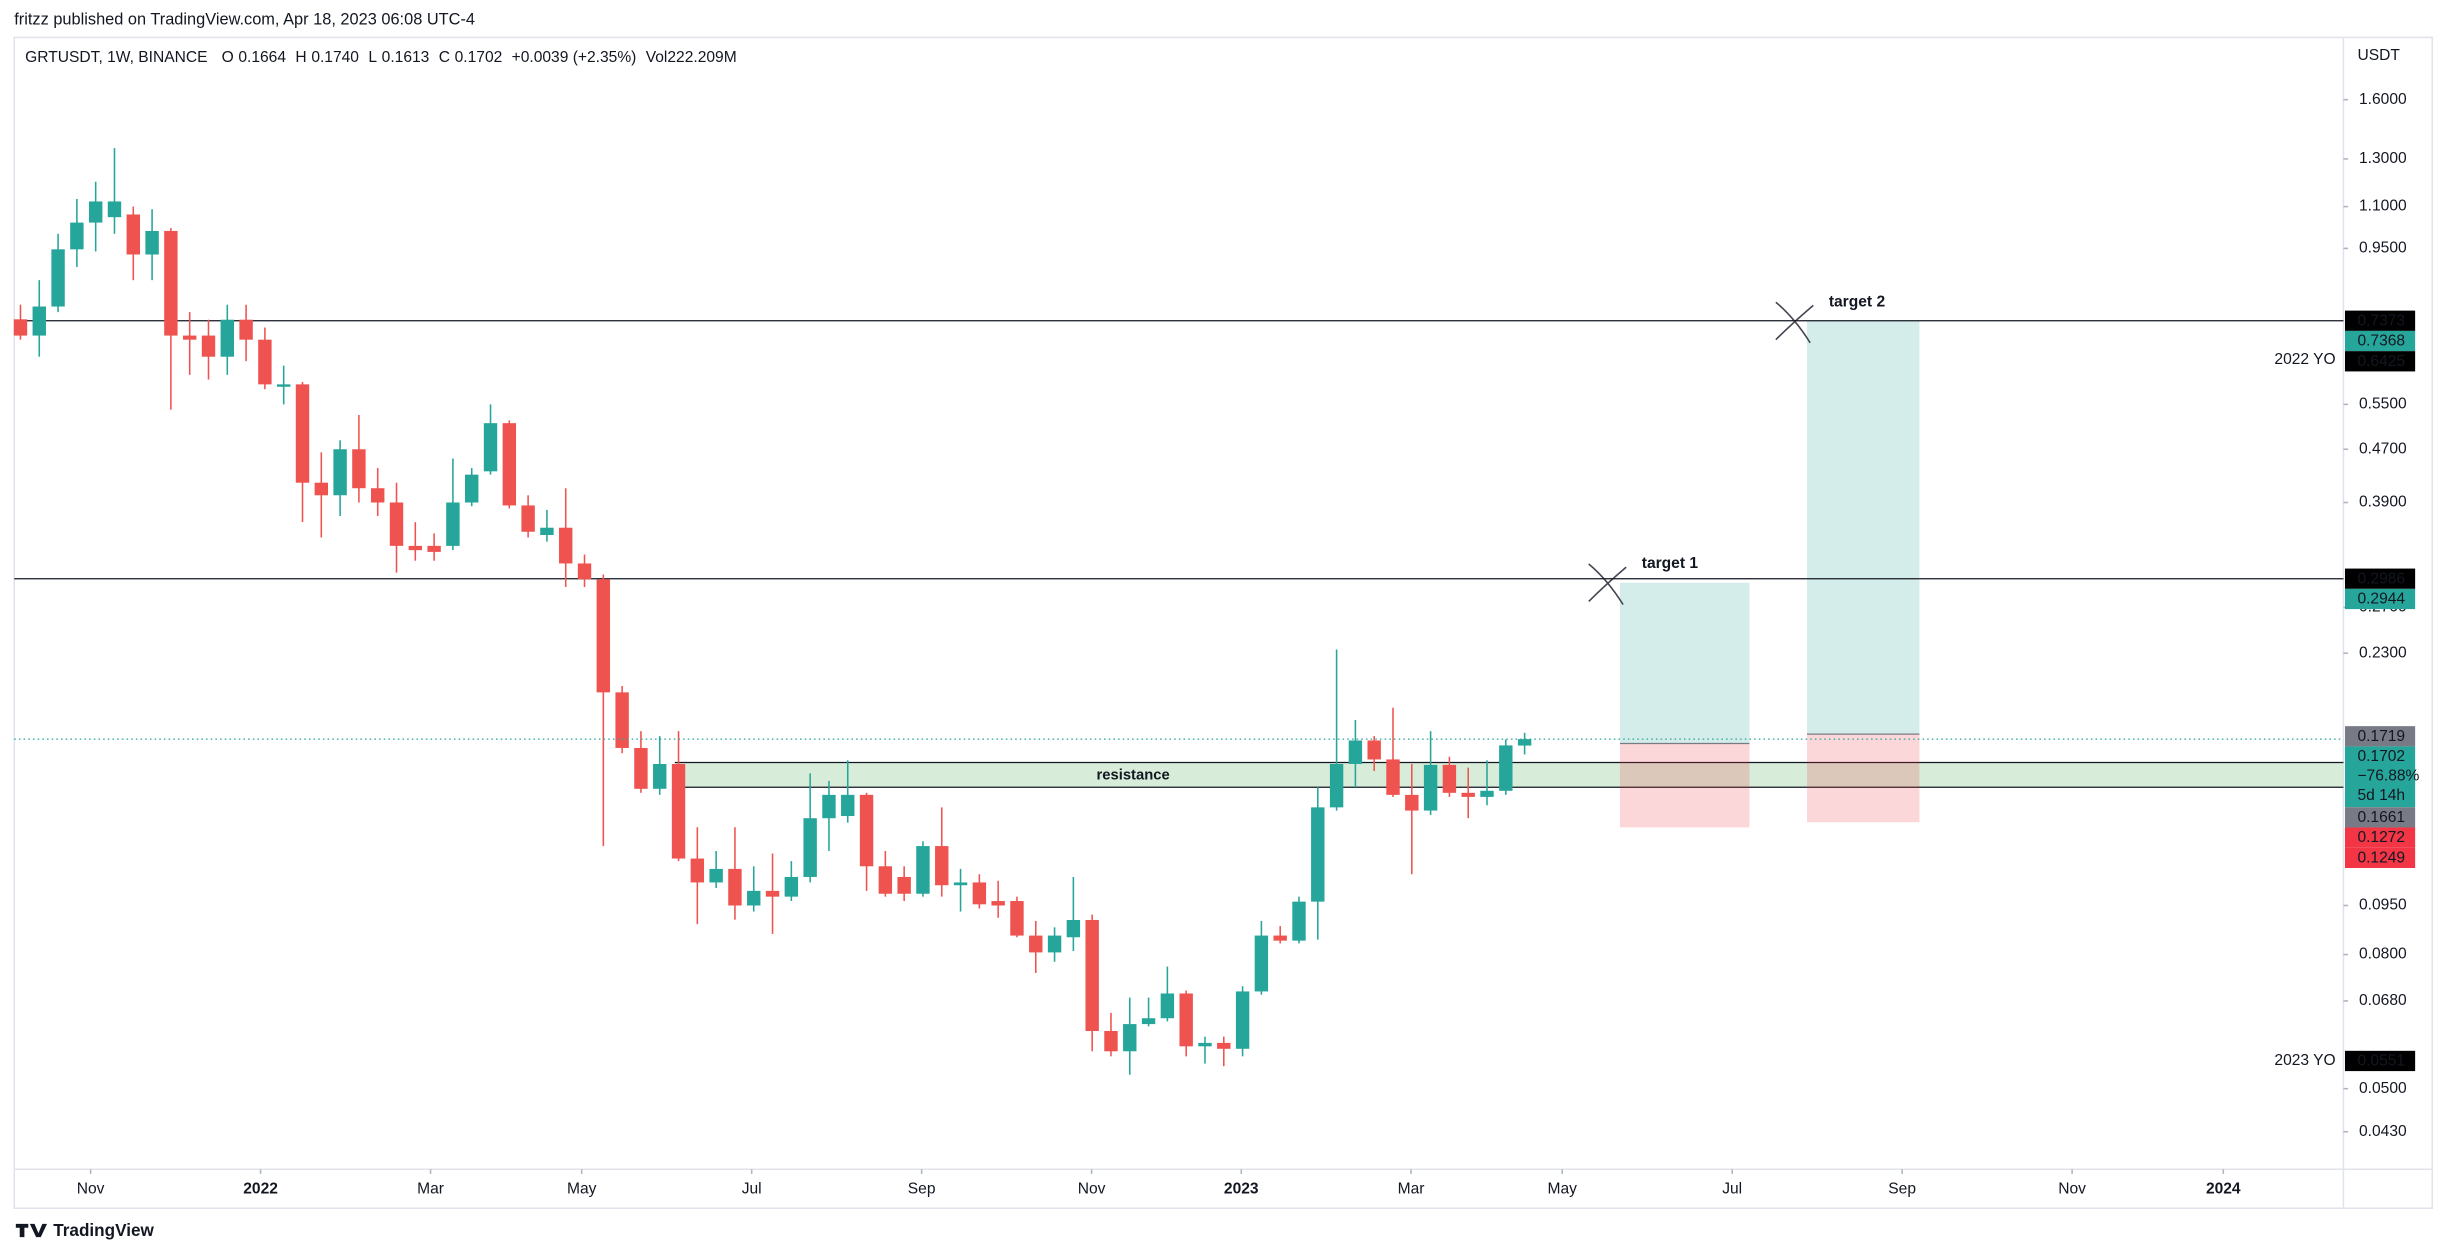  What do you see at coordinates (2383, 954) in the screenshot?
I see `y-tick-label: 0.0800` at bounding box center [2383, 954].